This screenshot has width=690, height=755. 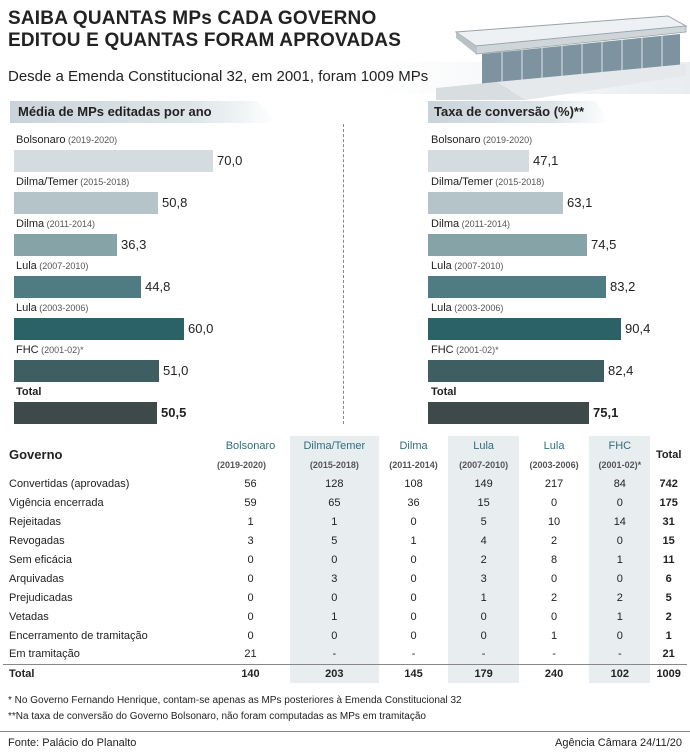 What do you see at coordinates (37, 578) in the screenshot?
I see `table-row-label-5: Arquivadas` at bounding box center [37, 578].